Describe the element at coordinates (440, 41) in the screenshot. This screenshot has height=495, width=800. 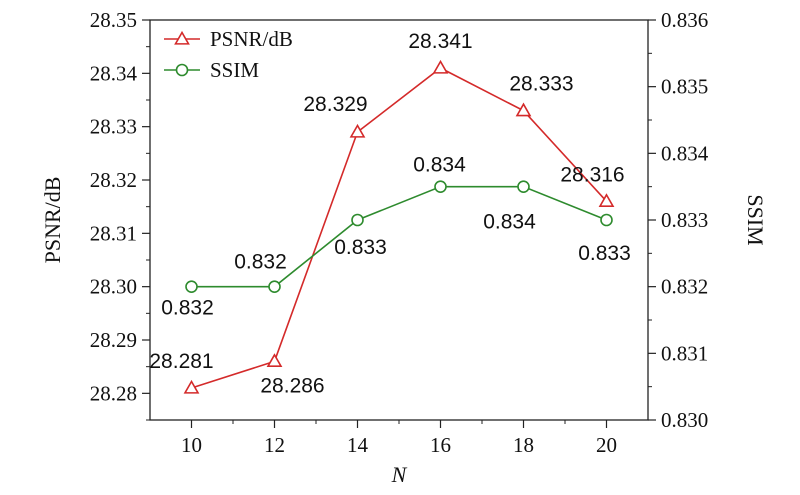
I see `psnr-data-label: 28.341` at that location.